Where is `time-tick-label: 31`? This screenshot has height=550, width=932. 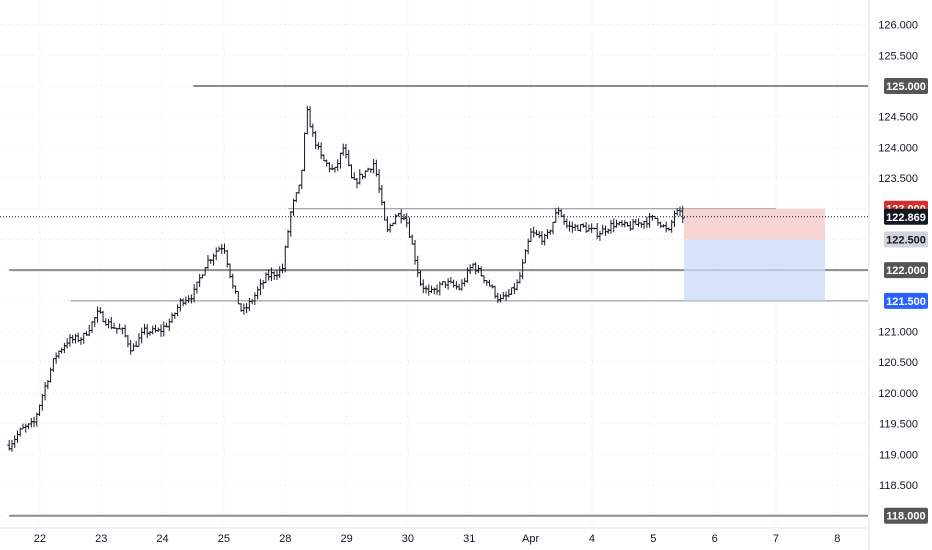 time-tick-label: 31 is located at coordinates (469, 539).